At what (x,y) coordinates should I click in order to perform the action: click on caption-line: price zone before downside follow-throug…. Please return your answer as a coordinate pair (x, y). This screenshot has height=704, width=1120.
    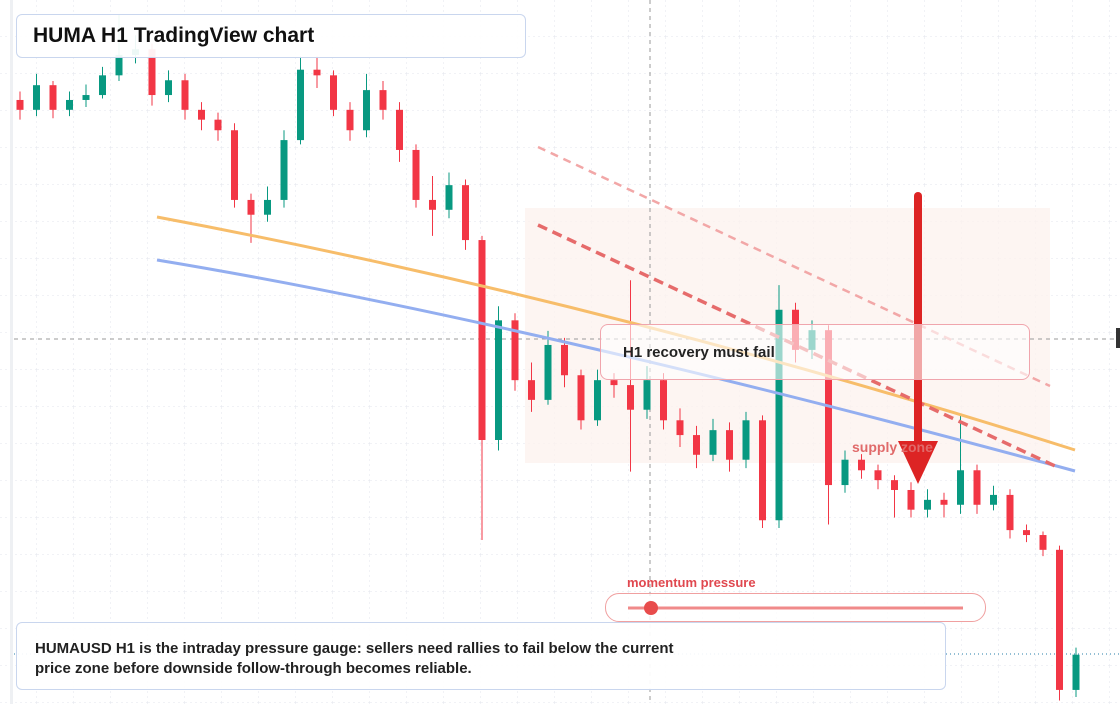
    Looking at the image, I should click on (253, 668).